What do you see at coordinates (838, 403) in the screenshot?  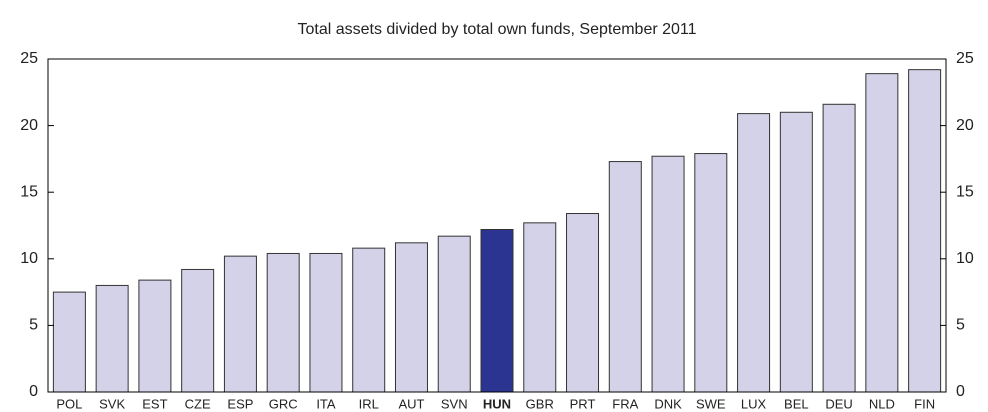 I see `x-tick-label: DEU` at bounding box center [838, 403].